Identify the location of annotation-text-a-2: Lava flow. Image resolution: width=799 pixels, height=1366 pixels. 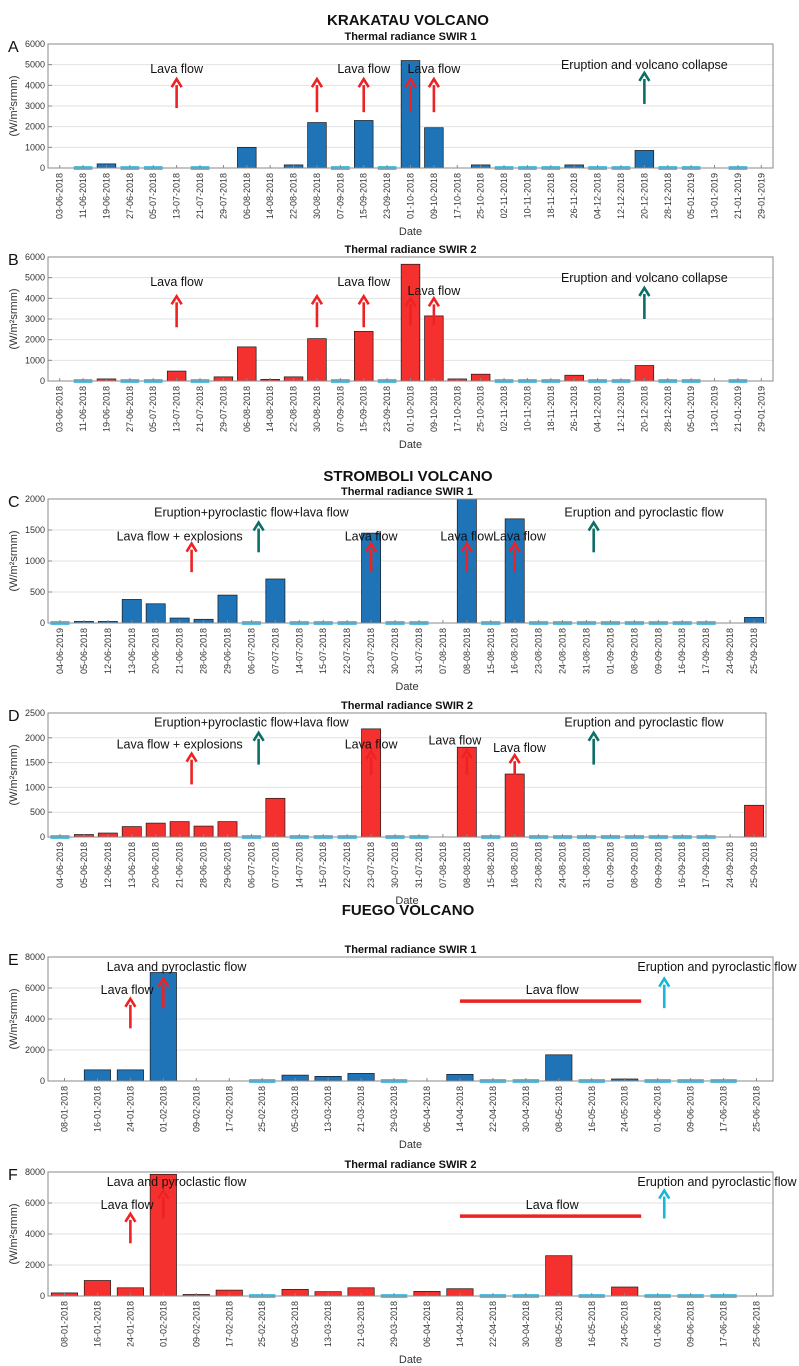
(434, 69).